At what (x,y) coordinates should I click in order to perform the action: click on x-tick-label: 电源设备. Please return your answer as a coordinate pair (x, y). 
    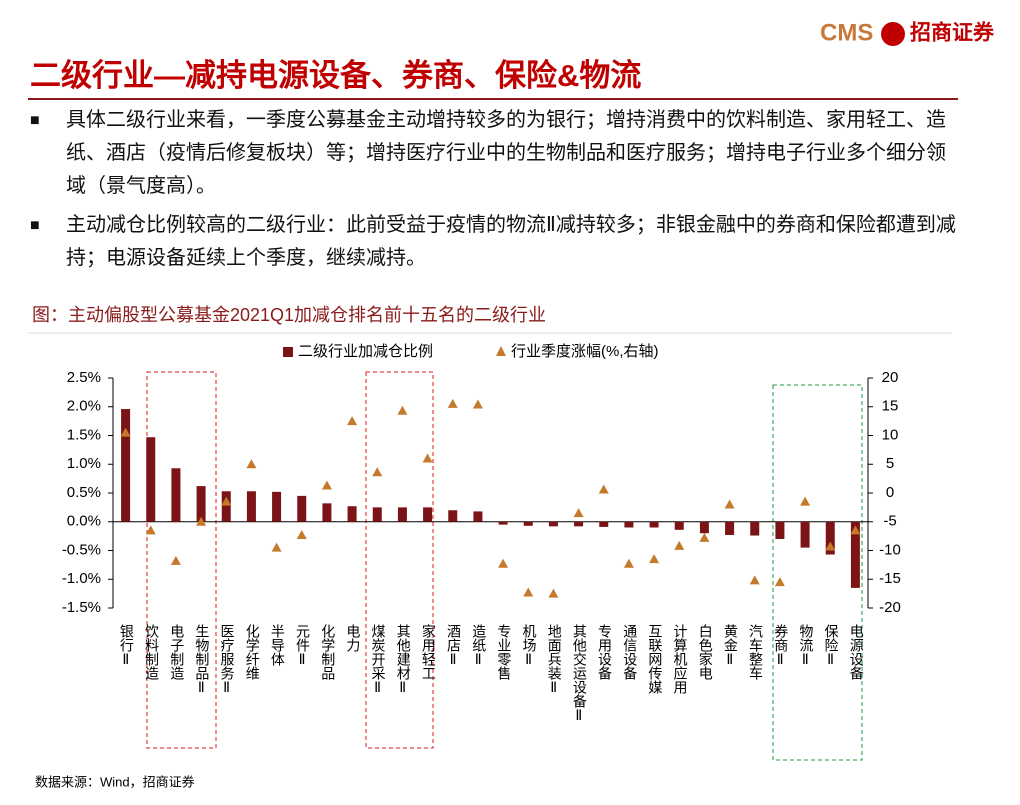
    Looking at the image, I should click on (857, 652).